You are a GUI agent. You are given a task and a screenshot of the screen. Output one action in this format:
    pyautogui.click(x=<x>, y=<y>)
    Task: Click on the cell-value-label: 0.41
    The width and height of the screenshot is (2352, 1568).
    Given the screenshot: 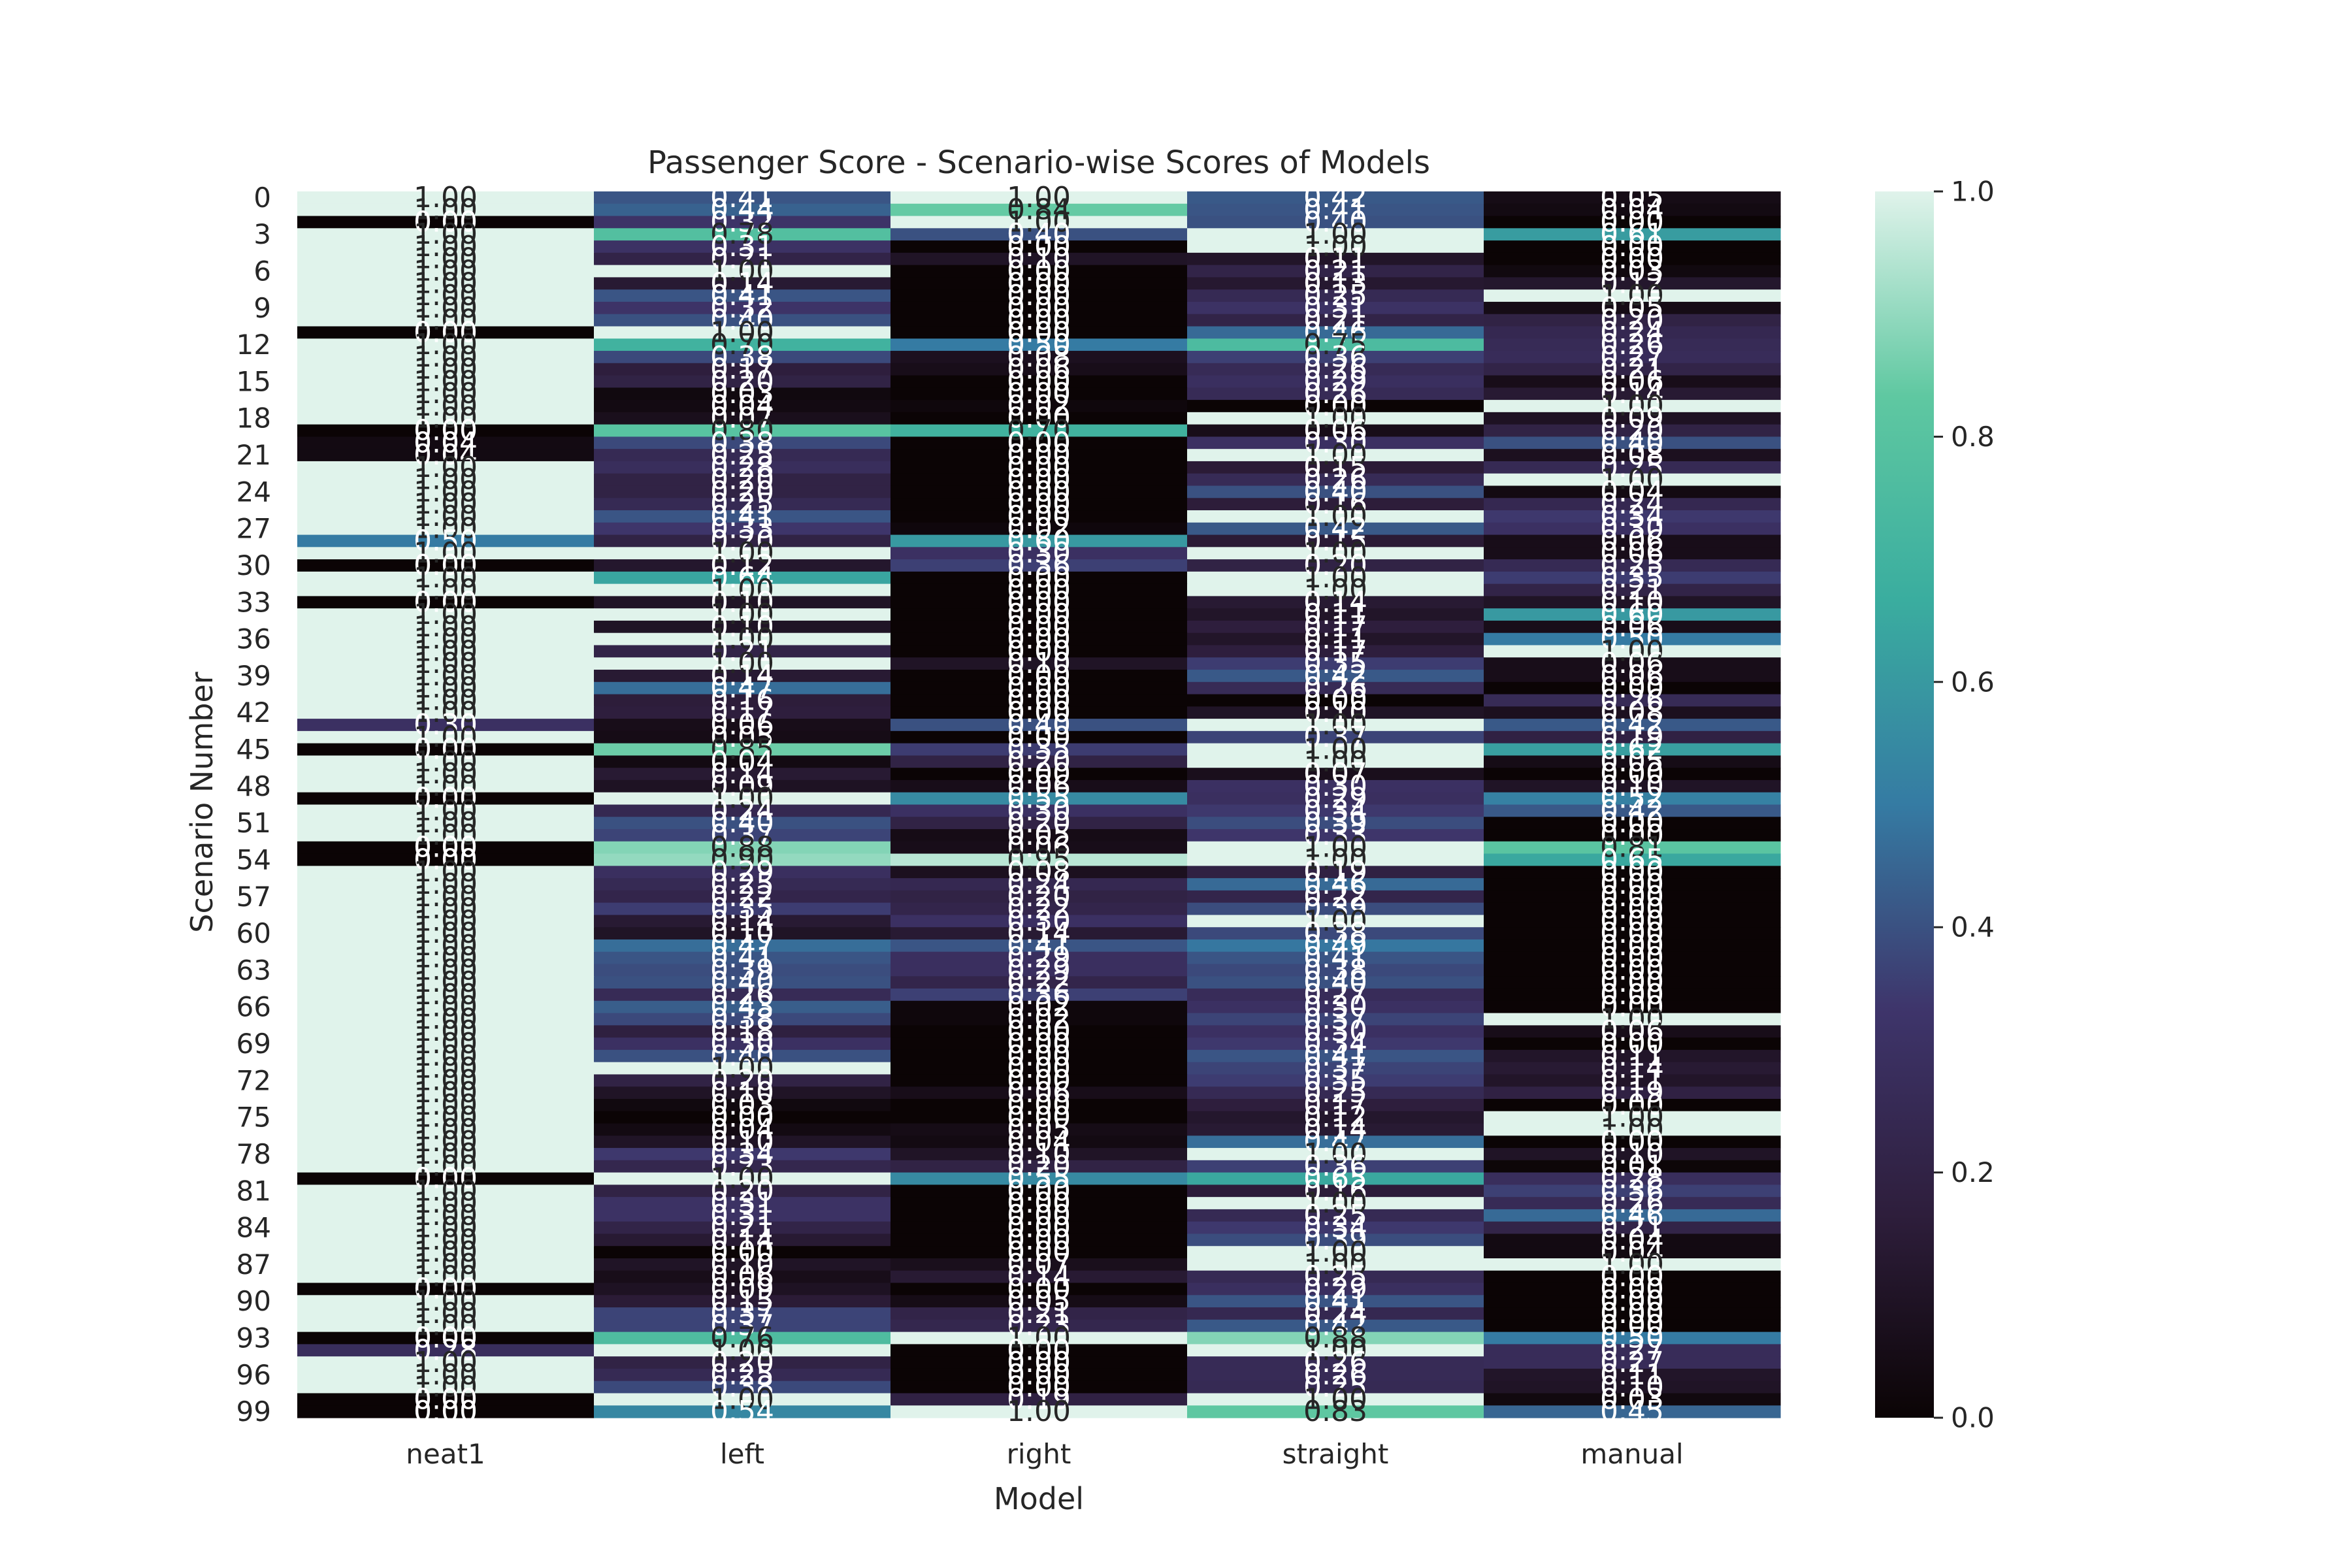 What is the action you would take?
    pyautogui.click(x=742, y=516)
    